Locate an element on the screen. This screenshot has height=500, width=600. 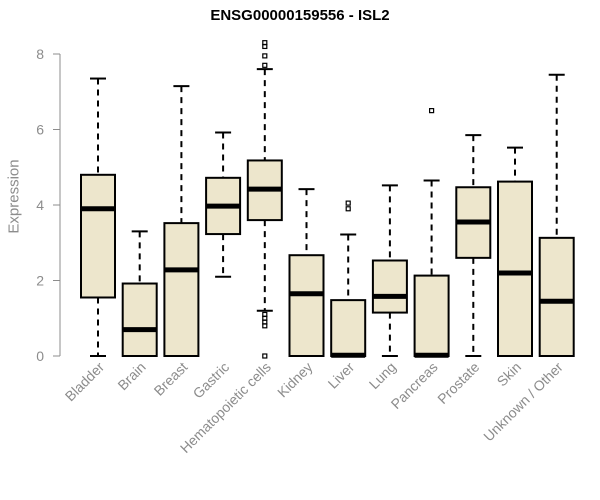
x-tick-label: Unknown / Other is located at coordinates (523, 402).